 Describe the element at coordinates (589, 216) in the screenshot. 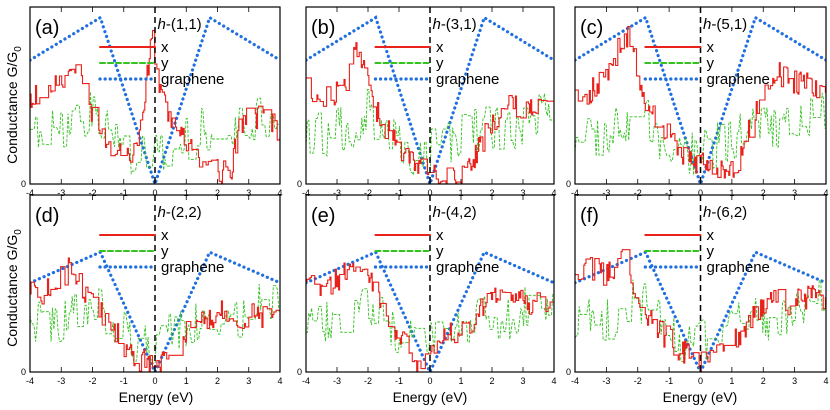

I see `panel-label: (f)` at that location.